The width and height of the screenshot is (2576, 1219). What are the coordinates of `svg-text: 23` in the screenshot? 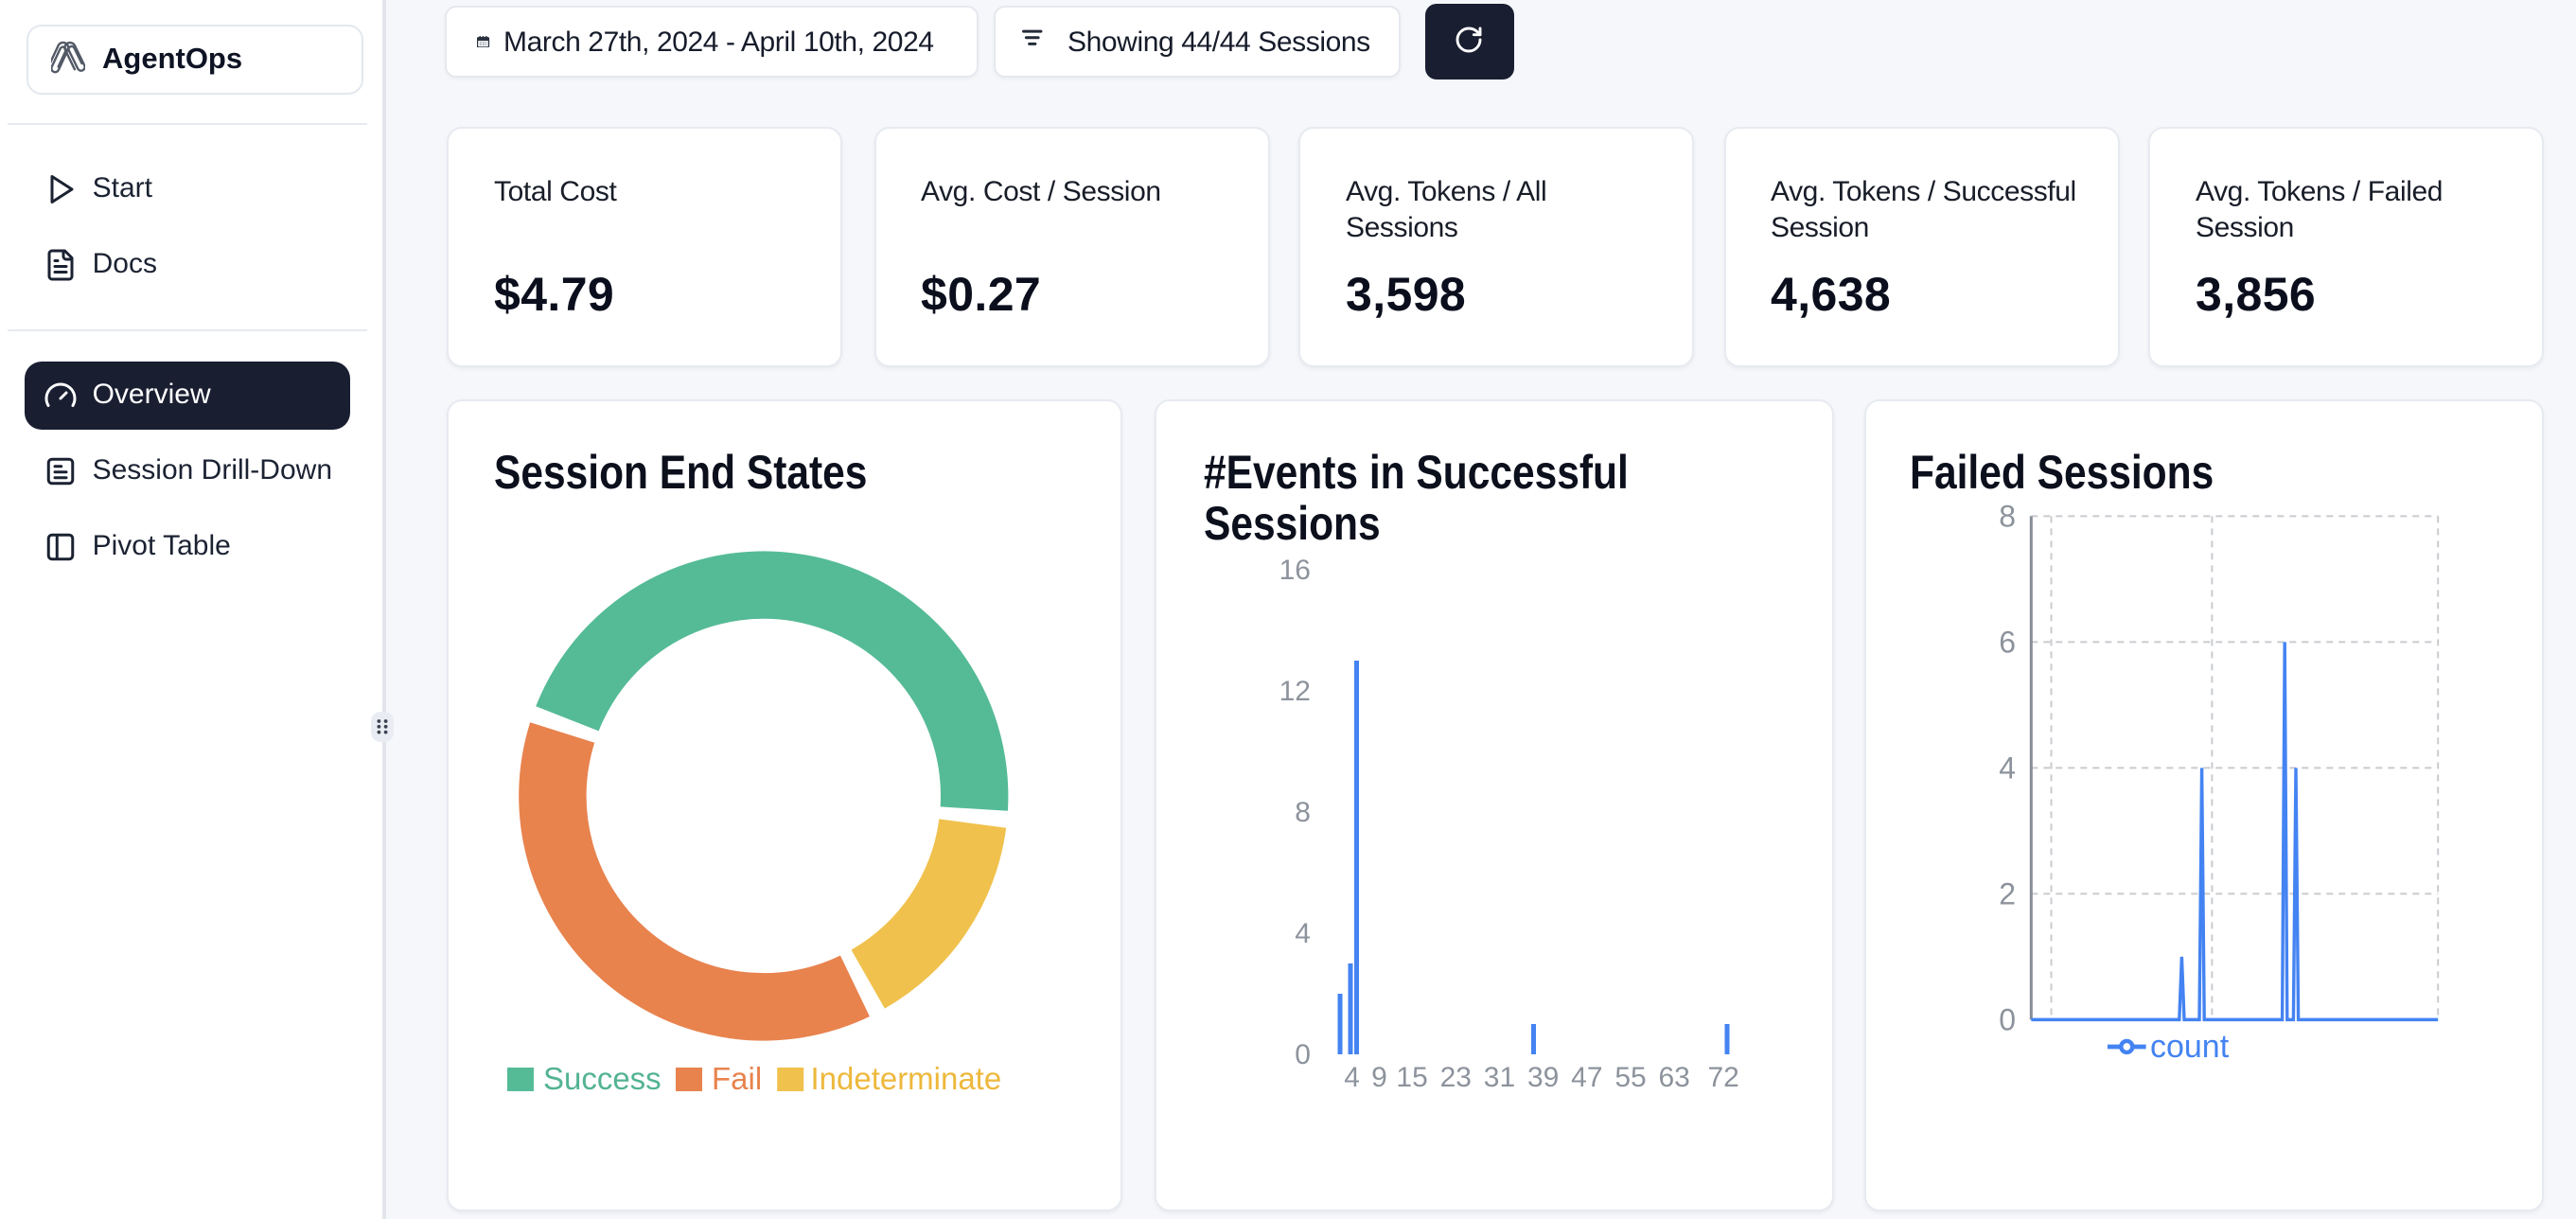 It's located at (1456, 1077).